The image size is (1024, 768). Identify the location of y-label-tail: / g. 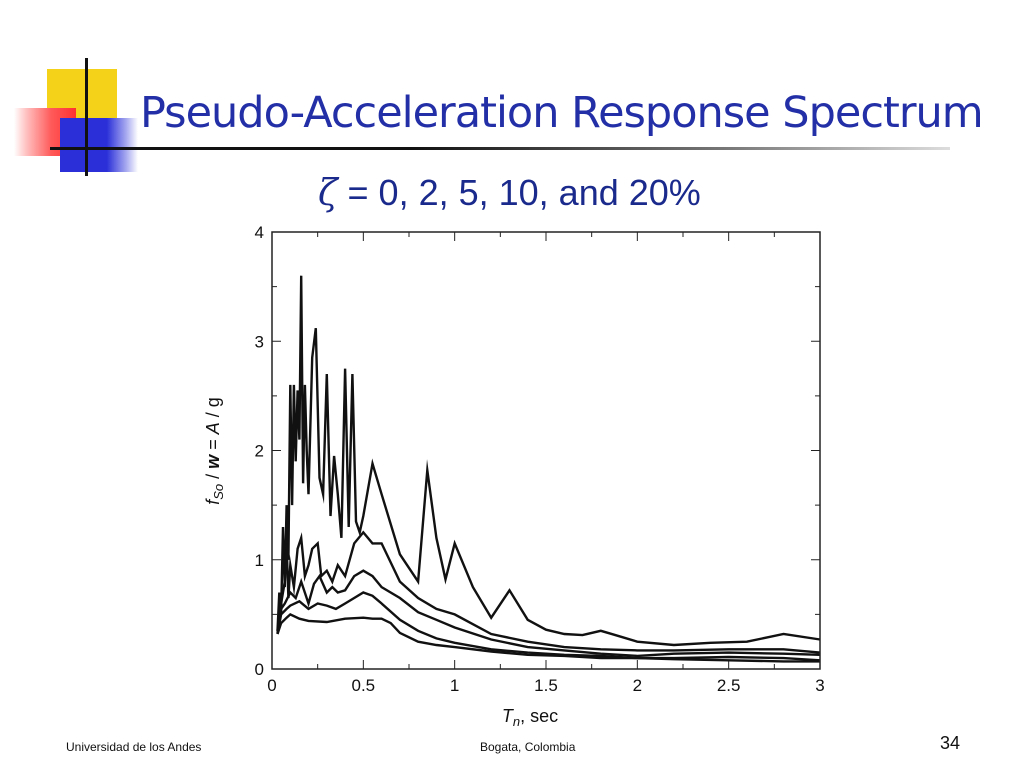
(213, 409).